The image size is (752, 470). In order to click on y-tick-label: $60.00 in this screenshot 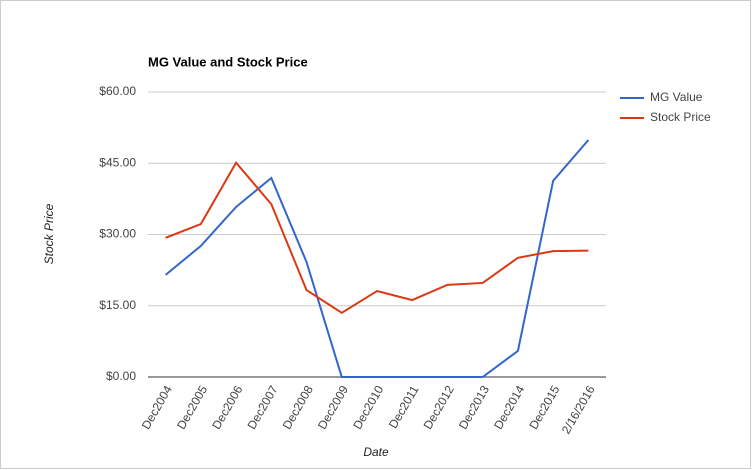, I will do `click(117, 91)`.